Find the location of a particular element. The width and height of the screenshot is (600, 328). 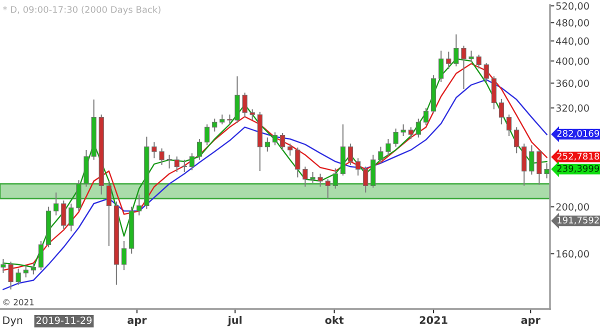

annotation: © 2021 is located at coordinates (18, 302).